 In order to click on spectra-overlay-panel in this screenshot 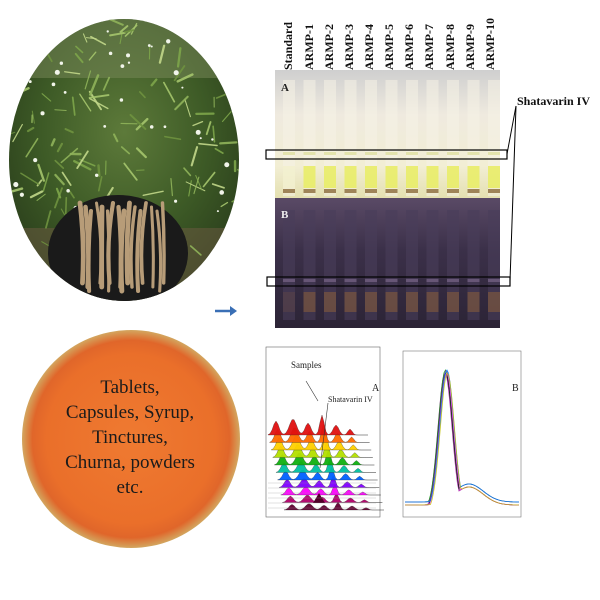, I will do `click(462, 434)`.